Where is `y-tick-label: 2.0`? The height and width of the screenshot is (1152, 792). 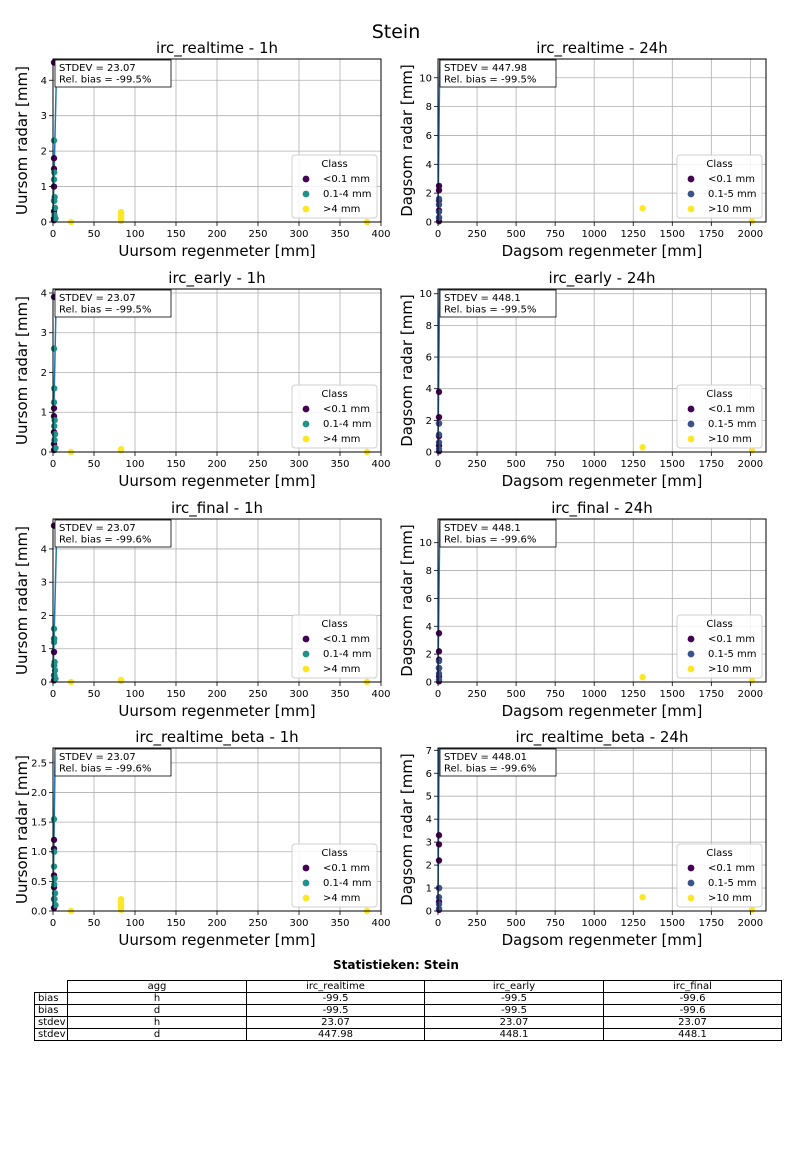
y-tick-label: 2.0 is located at coordinates (39, 793).